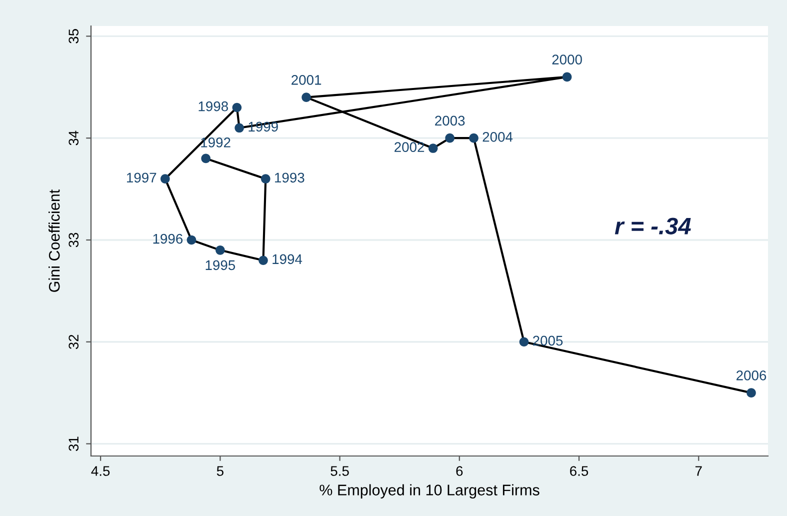 This screenshot has width=787, height=516. Describe the element at coordinates (430, 491) in the screenshot. I see `x-axis-title: % Employed in 10 Largest Firms` at that location.